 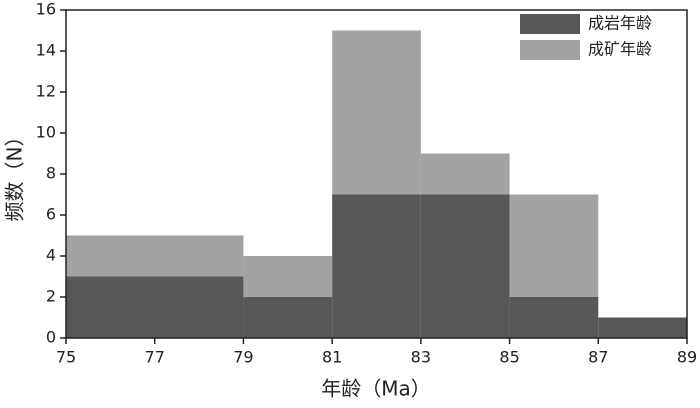 I want to click on y-tick-label: 8, so click(x=51, y=173).